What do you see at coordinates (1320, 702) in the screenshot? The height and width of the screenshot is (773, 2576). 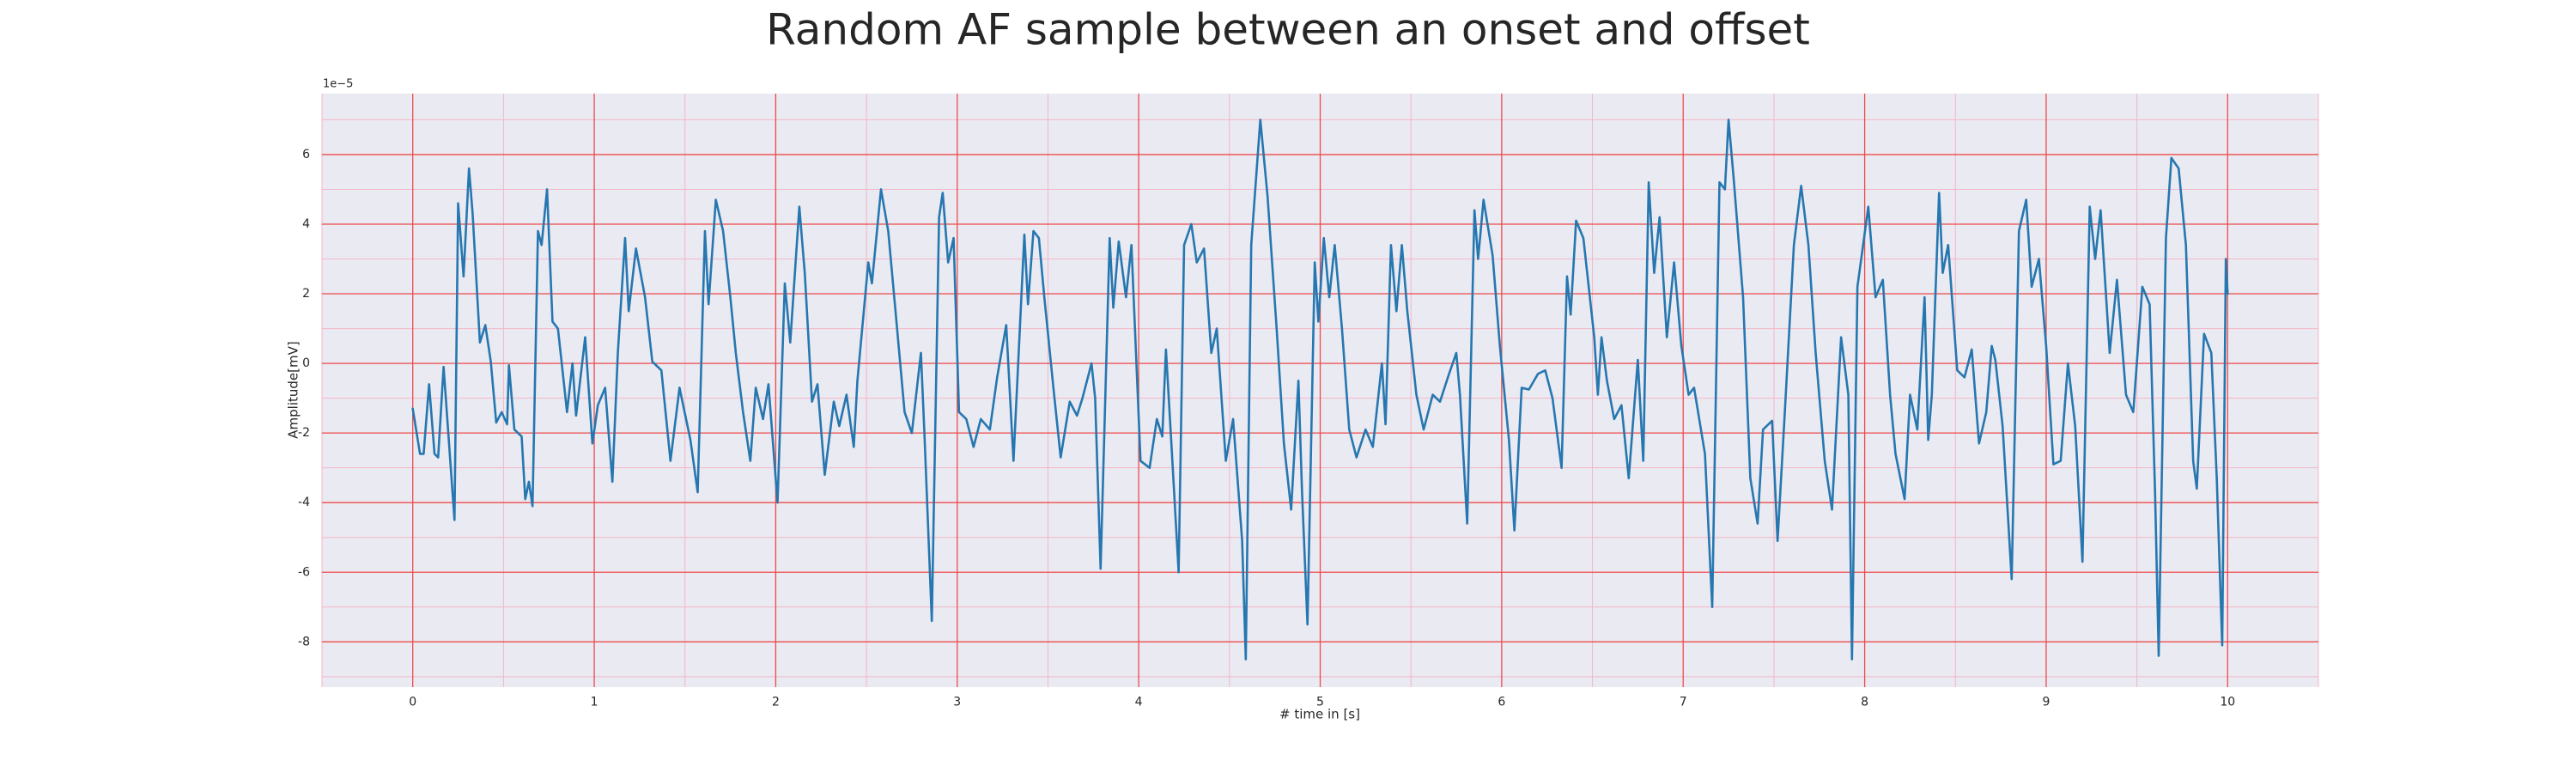 I see `x-tick-label: 5` at bounding box center [1320, 702].